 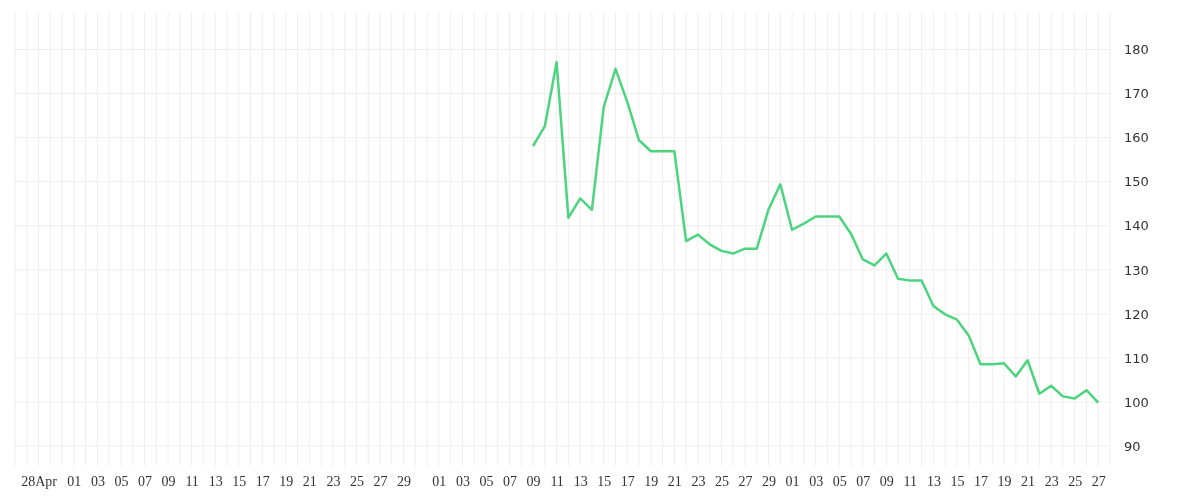 I want to click on y-tick-label: 140, so click(x=1136, y=226).